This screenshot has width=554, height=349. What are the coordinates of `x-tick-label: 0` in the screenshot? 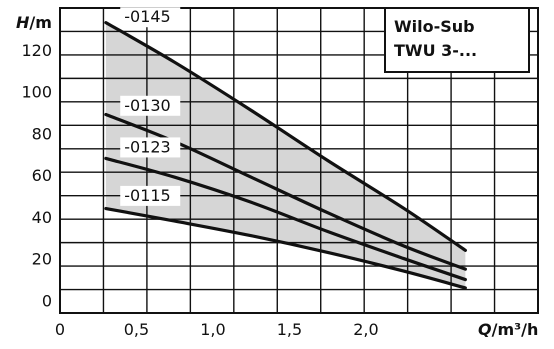 It's located at (60, 329).